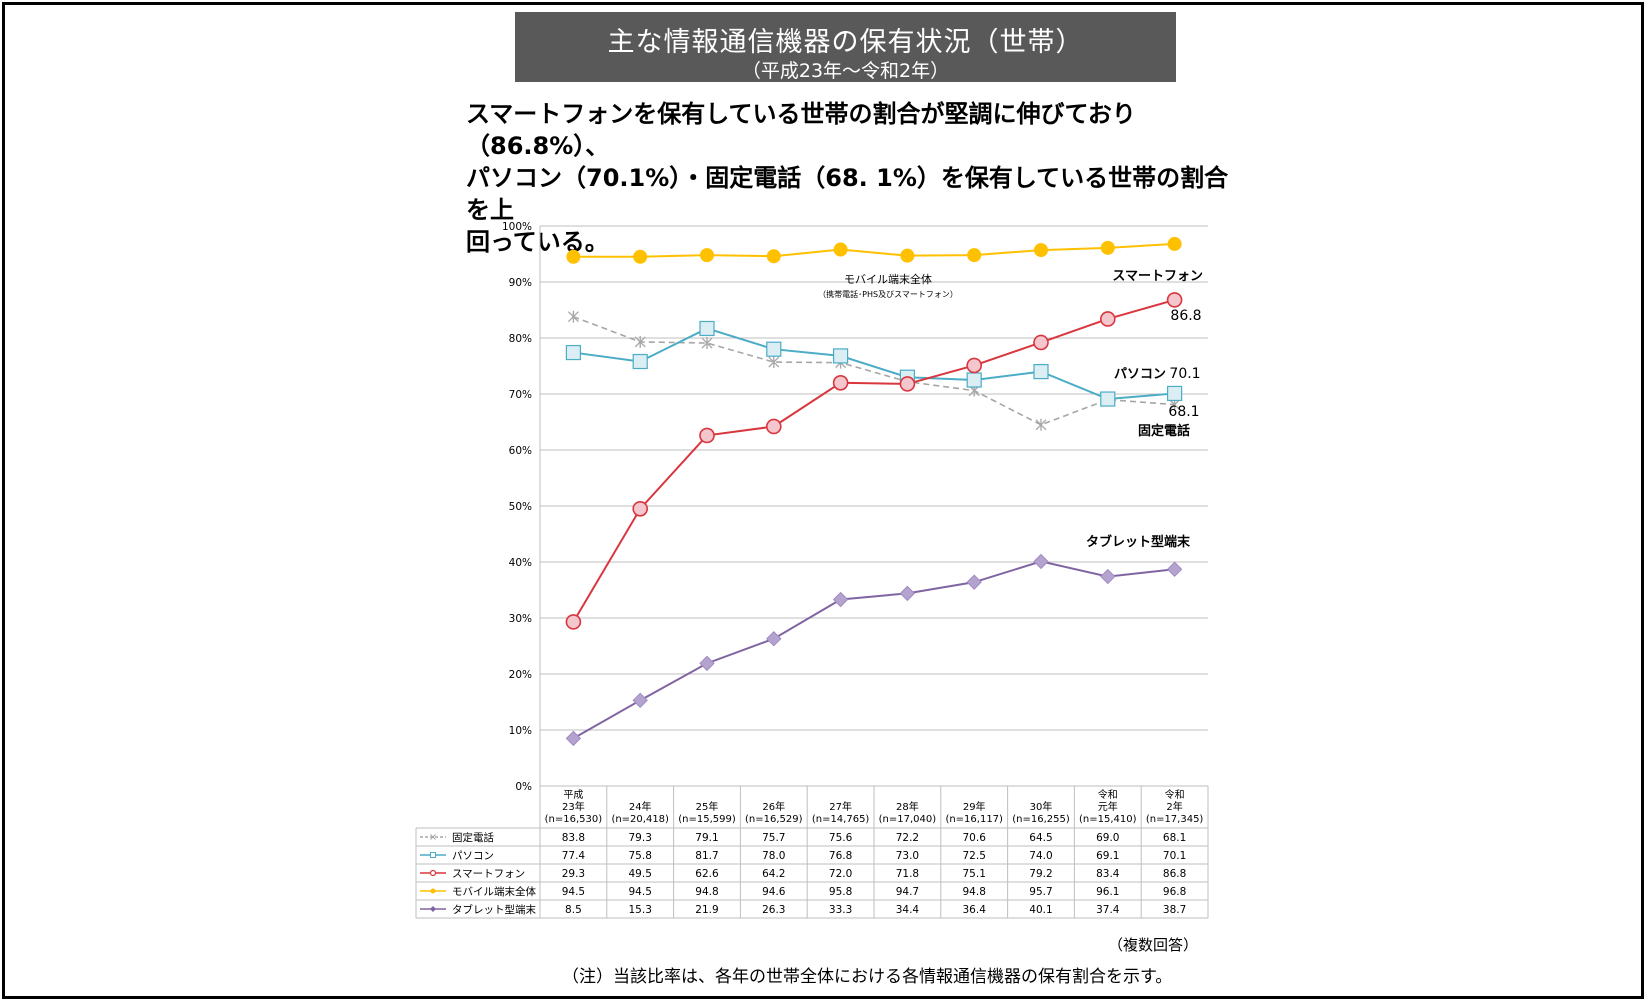 The width and height of the screenshot is (1650, 1005). I want to click on table-value: 73.0, so click(907, 856).